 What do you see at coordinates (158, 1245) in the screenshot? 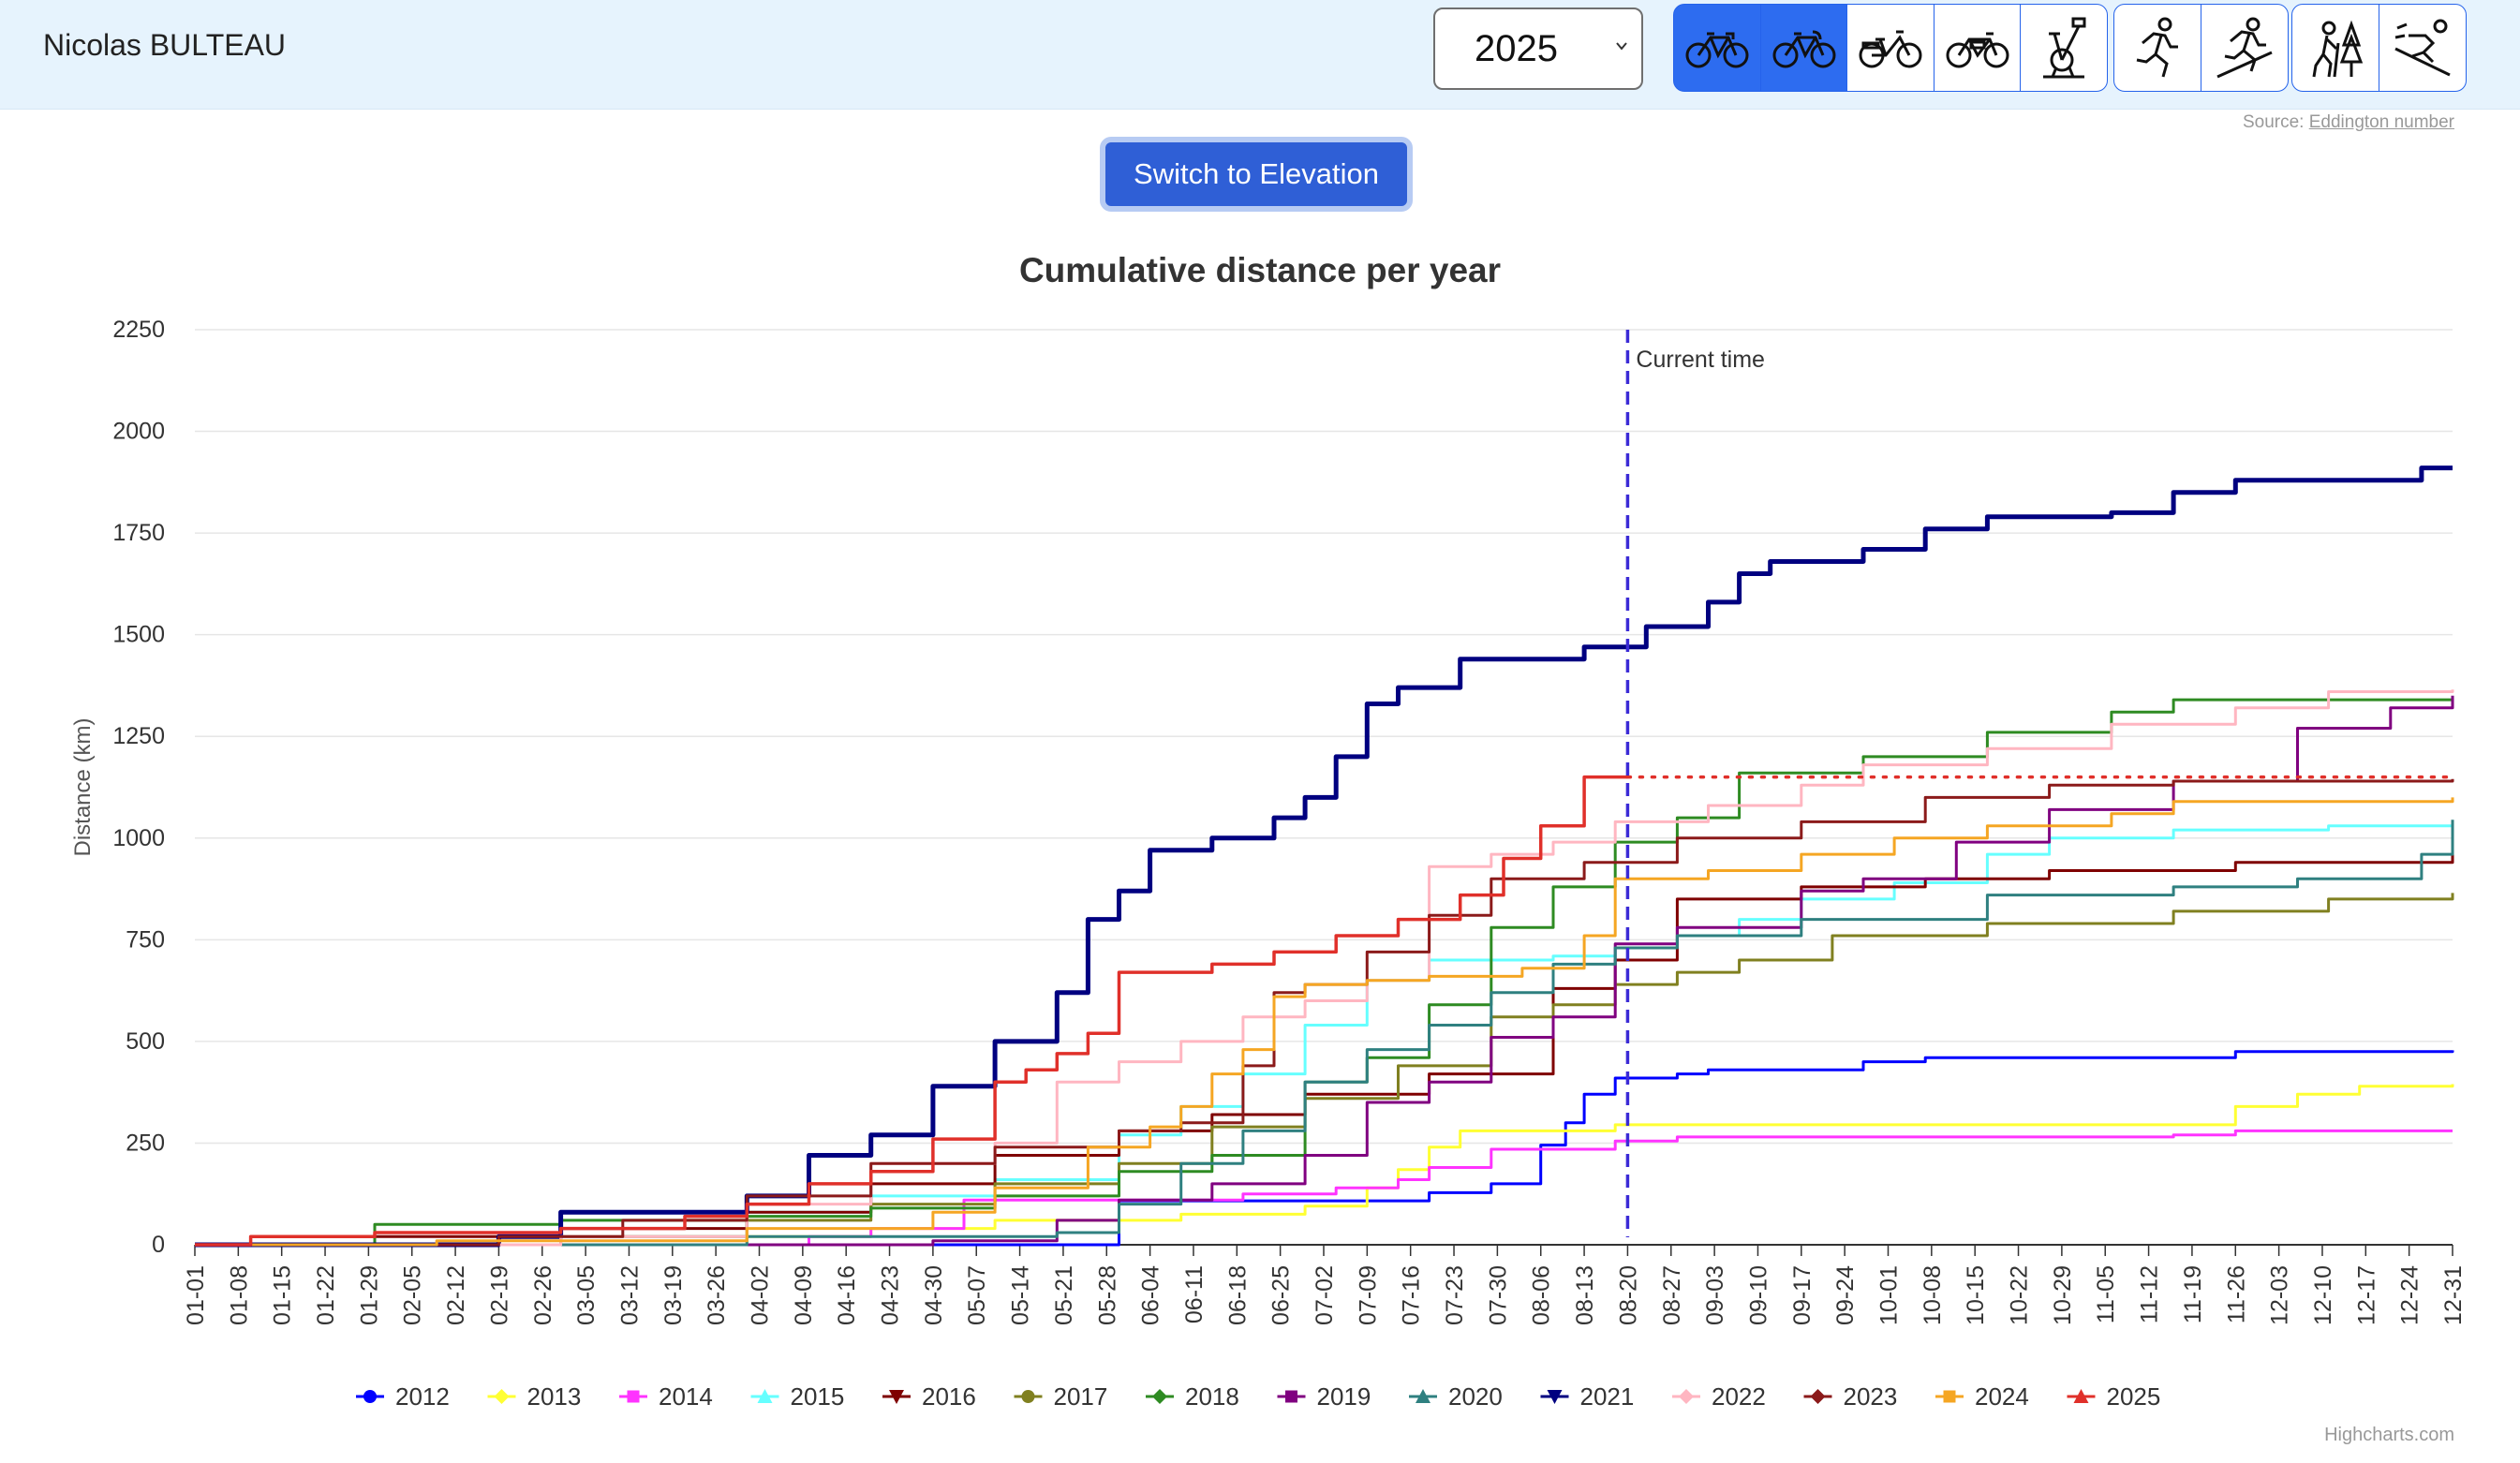
I see `y-tick-label: 0` at bounding box center [158, 1245].